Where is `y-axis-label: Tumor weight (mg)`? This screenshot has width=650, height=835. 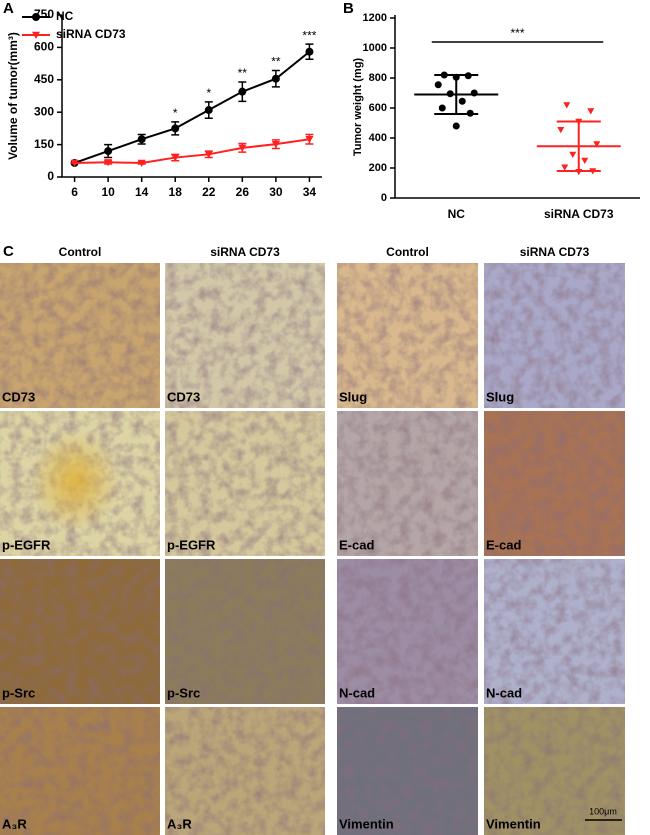 y-axis-label: Tumor weight (mg) is located at coordinates (358, 107).